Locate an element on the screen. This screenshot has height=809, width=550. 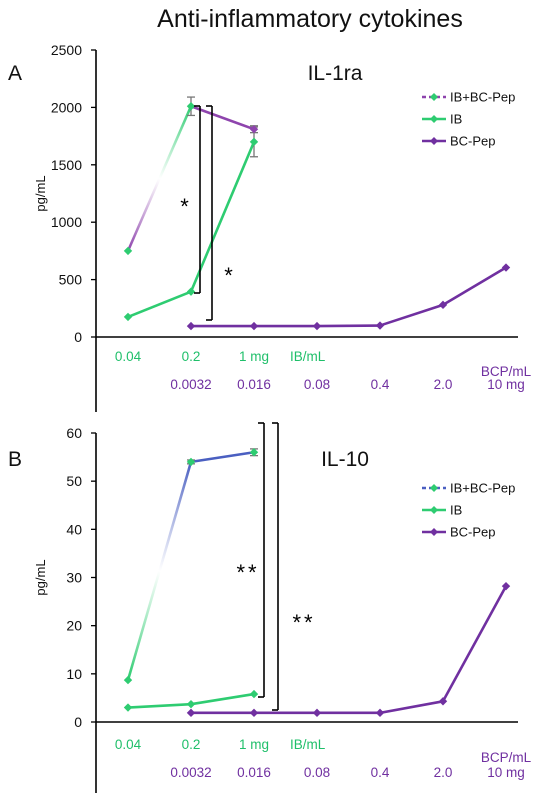
panel-label: A is located at coordinates (15, 73).